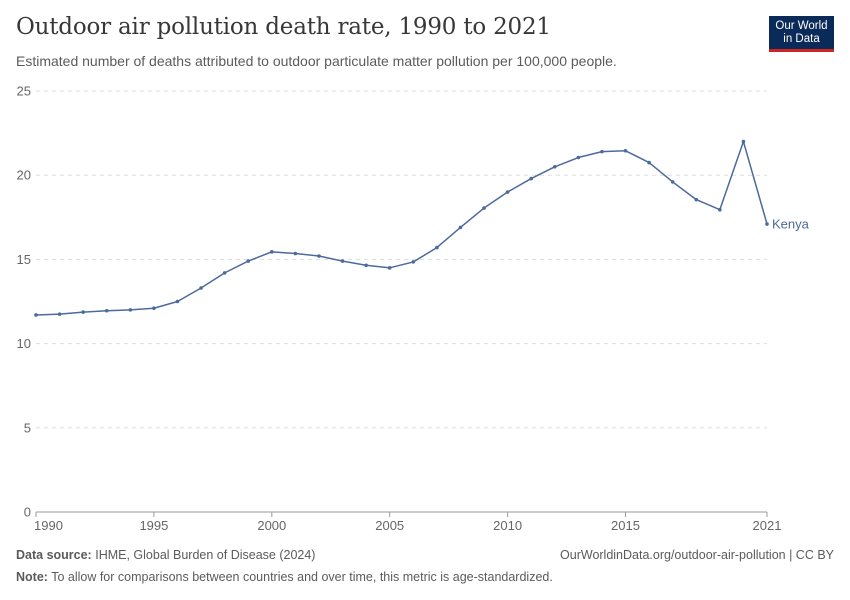  Describe the element at coordinates (153, 525) in the screenshot. I see `x-tick-label: 1995` at that location.